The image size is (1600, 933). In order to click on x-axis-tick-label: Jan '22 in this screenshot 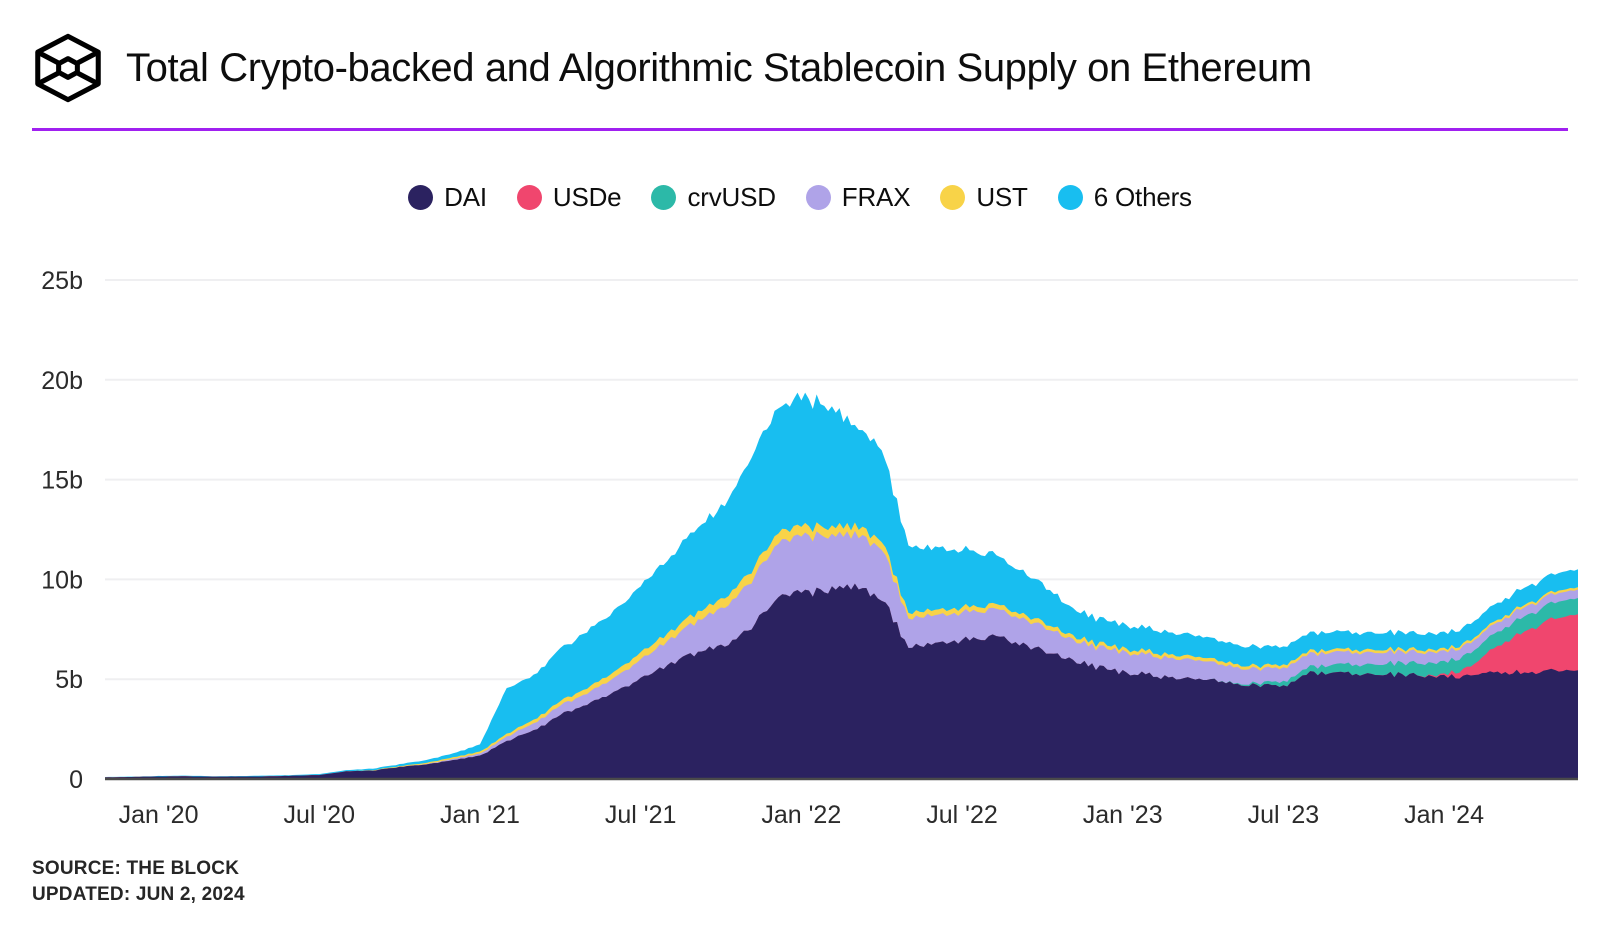, I will do `click(801, 815)`.